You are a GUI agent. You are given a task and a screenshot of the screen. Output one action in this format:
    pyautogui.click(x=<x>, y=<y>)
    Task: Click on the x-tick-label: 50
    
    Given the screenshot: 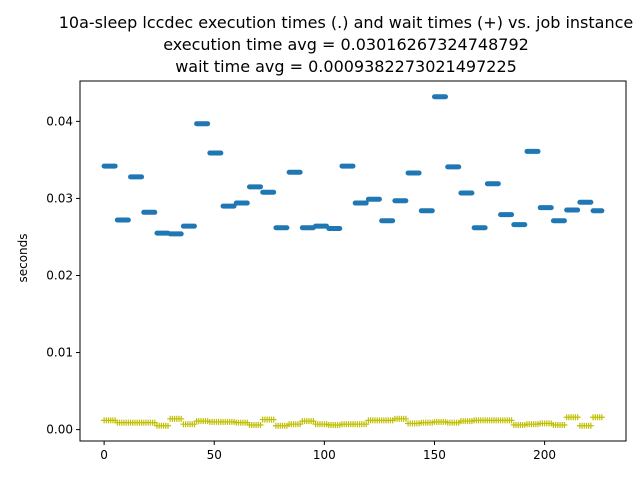 What is the action you would take?
    pyautogui.click(x=214, y=455)
    